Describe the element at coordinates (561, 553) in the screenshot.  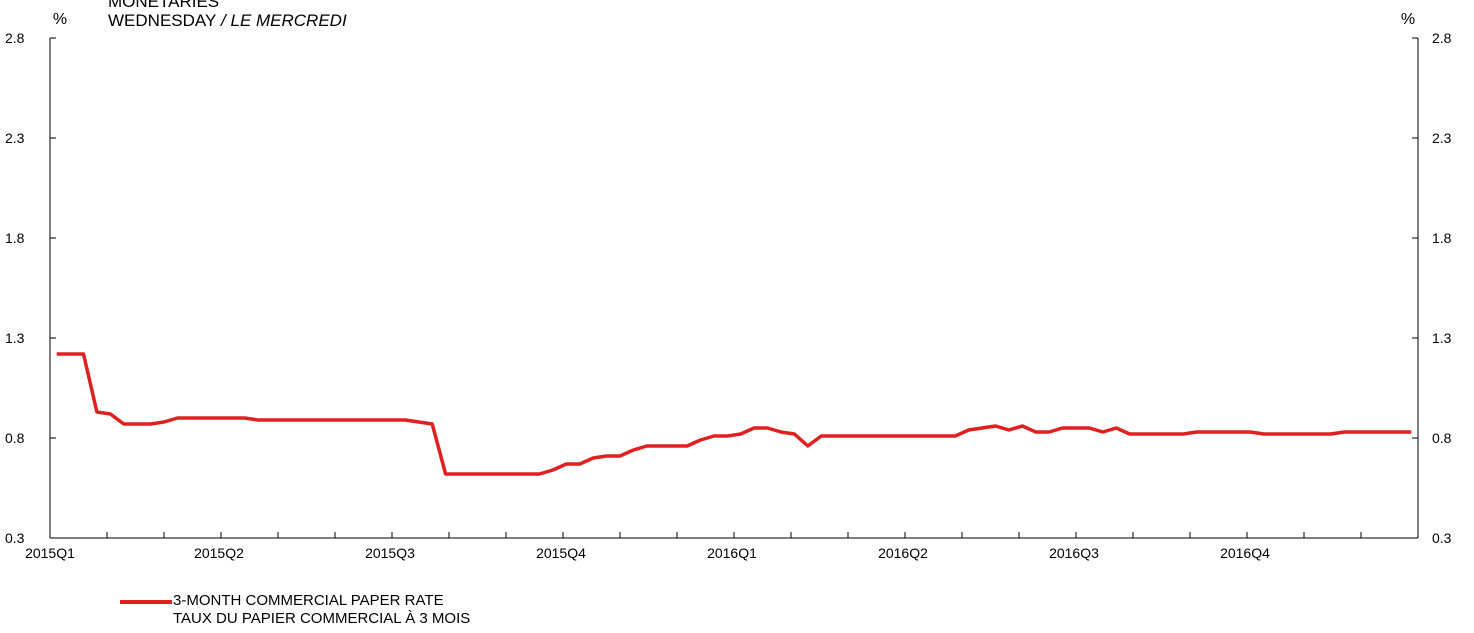
I see `x-tick-label: 2015Q4` at that location.